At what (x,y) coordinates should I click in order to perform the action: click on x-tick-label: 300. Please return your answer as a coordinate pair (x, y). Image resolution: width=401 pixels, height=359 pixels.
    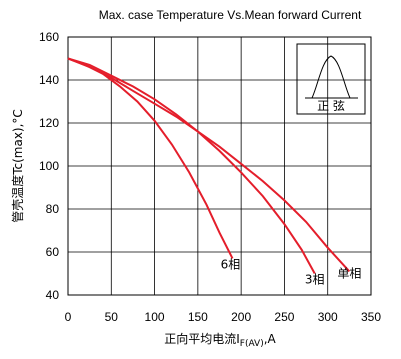
    Looking at the image, I should click on (328, 317).